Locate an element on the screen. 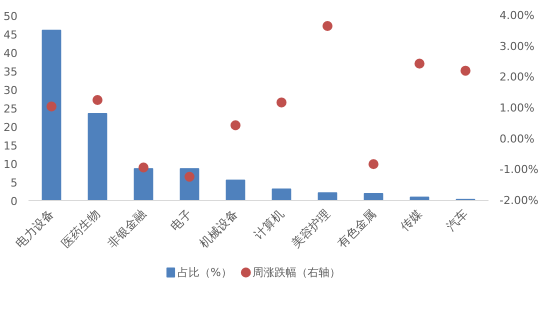 Image resolution: width=550 pixels, height=332 pixels. y-tick-label: 5 is located at coordinates (14, 183).